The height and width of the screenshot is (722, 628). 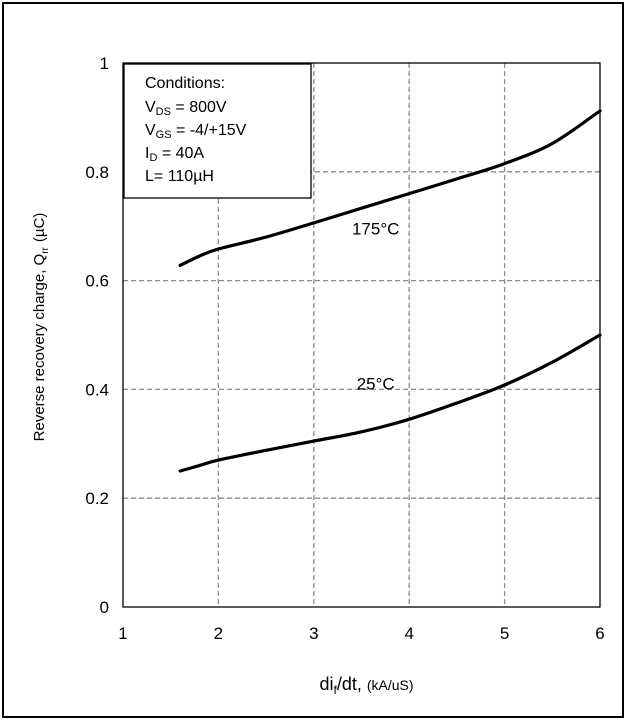 What do you see at coordinates (153, 158) in the screenshot?
I see `condition-subscript: D` at bounding box center [153, 158].